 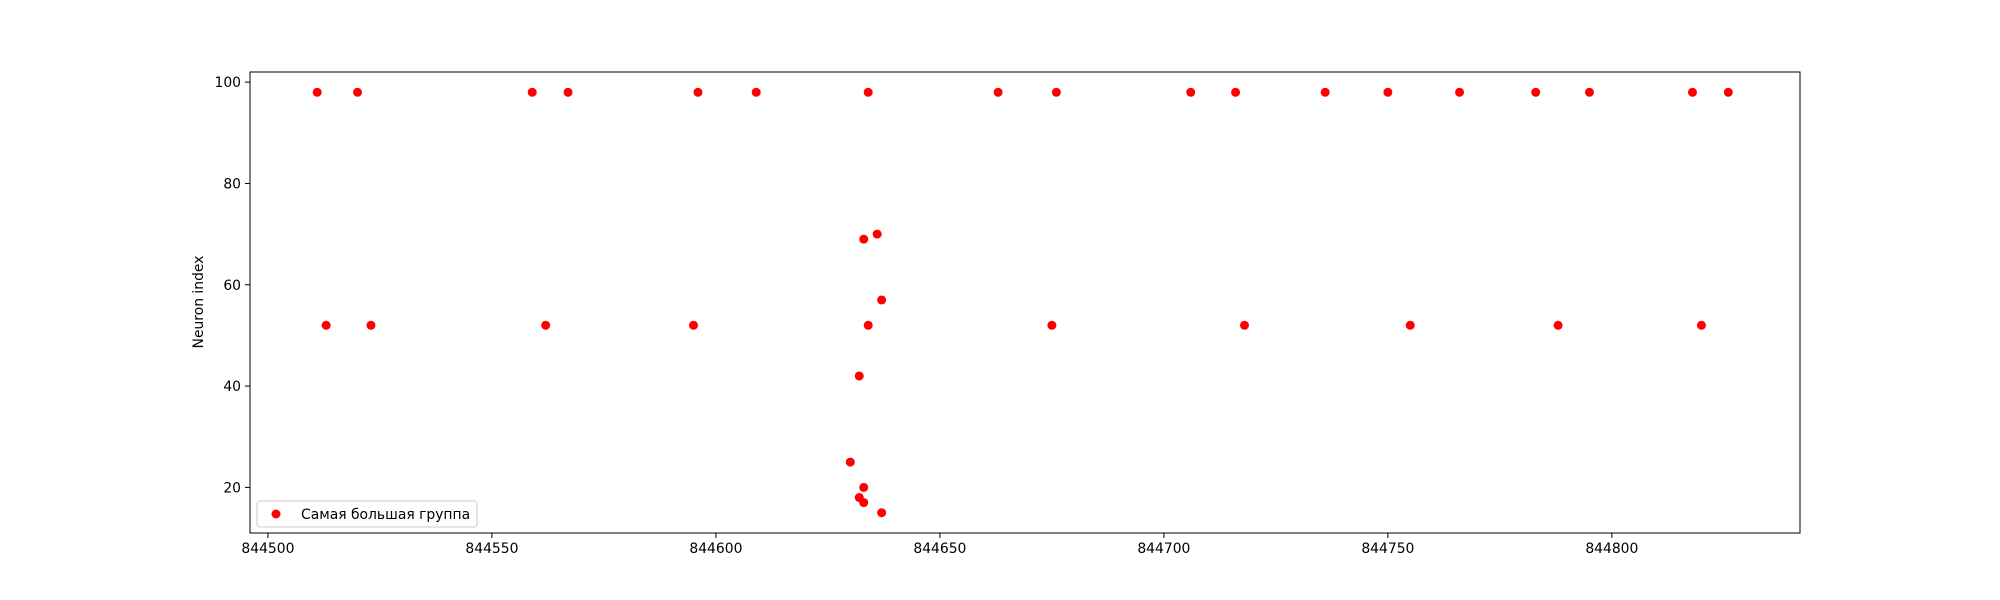 I want to click on y-tick-label: 60, so click(x=232, y=286).